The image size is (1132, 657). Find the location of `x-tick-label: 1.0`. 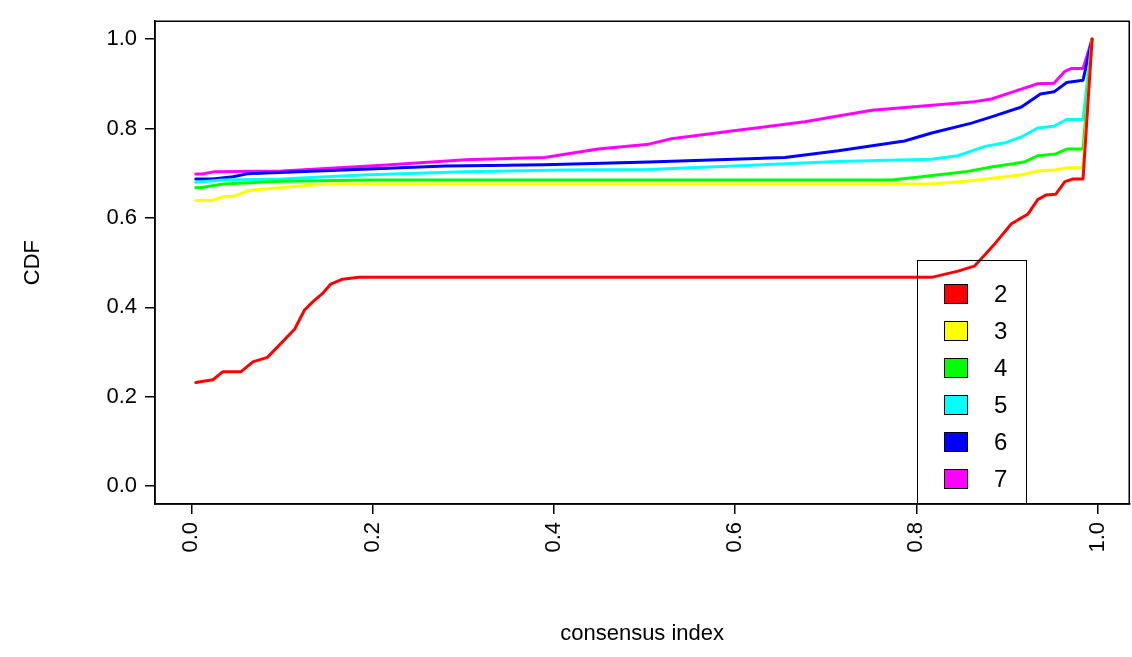

x-tick-label: 1.0 is located at coordinates (1096, 537).